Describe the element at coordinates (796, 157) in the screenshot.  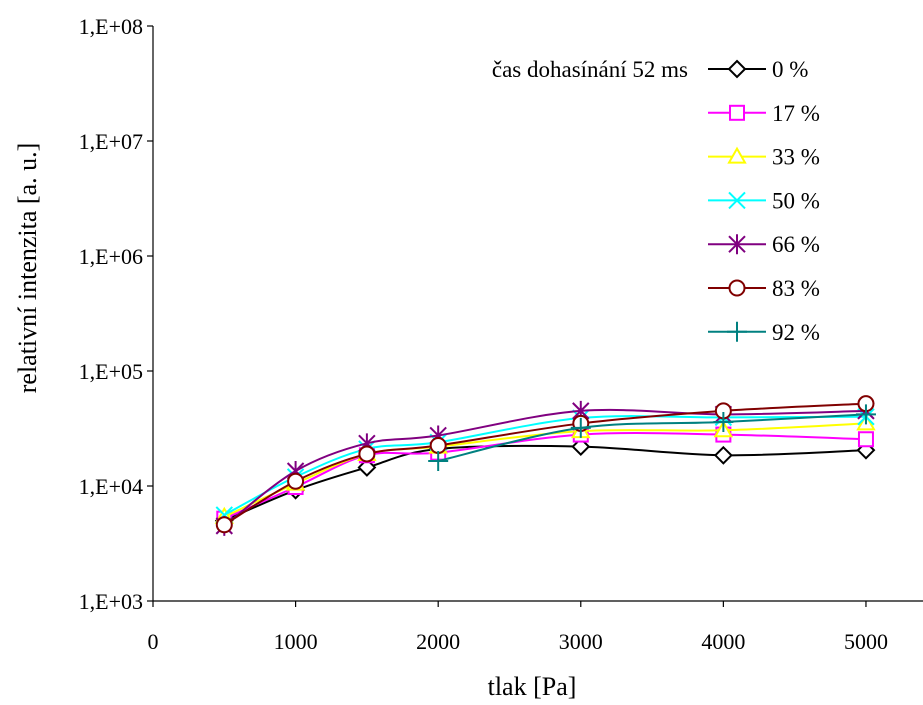
I see `legend-label: 33 %` at that location.